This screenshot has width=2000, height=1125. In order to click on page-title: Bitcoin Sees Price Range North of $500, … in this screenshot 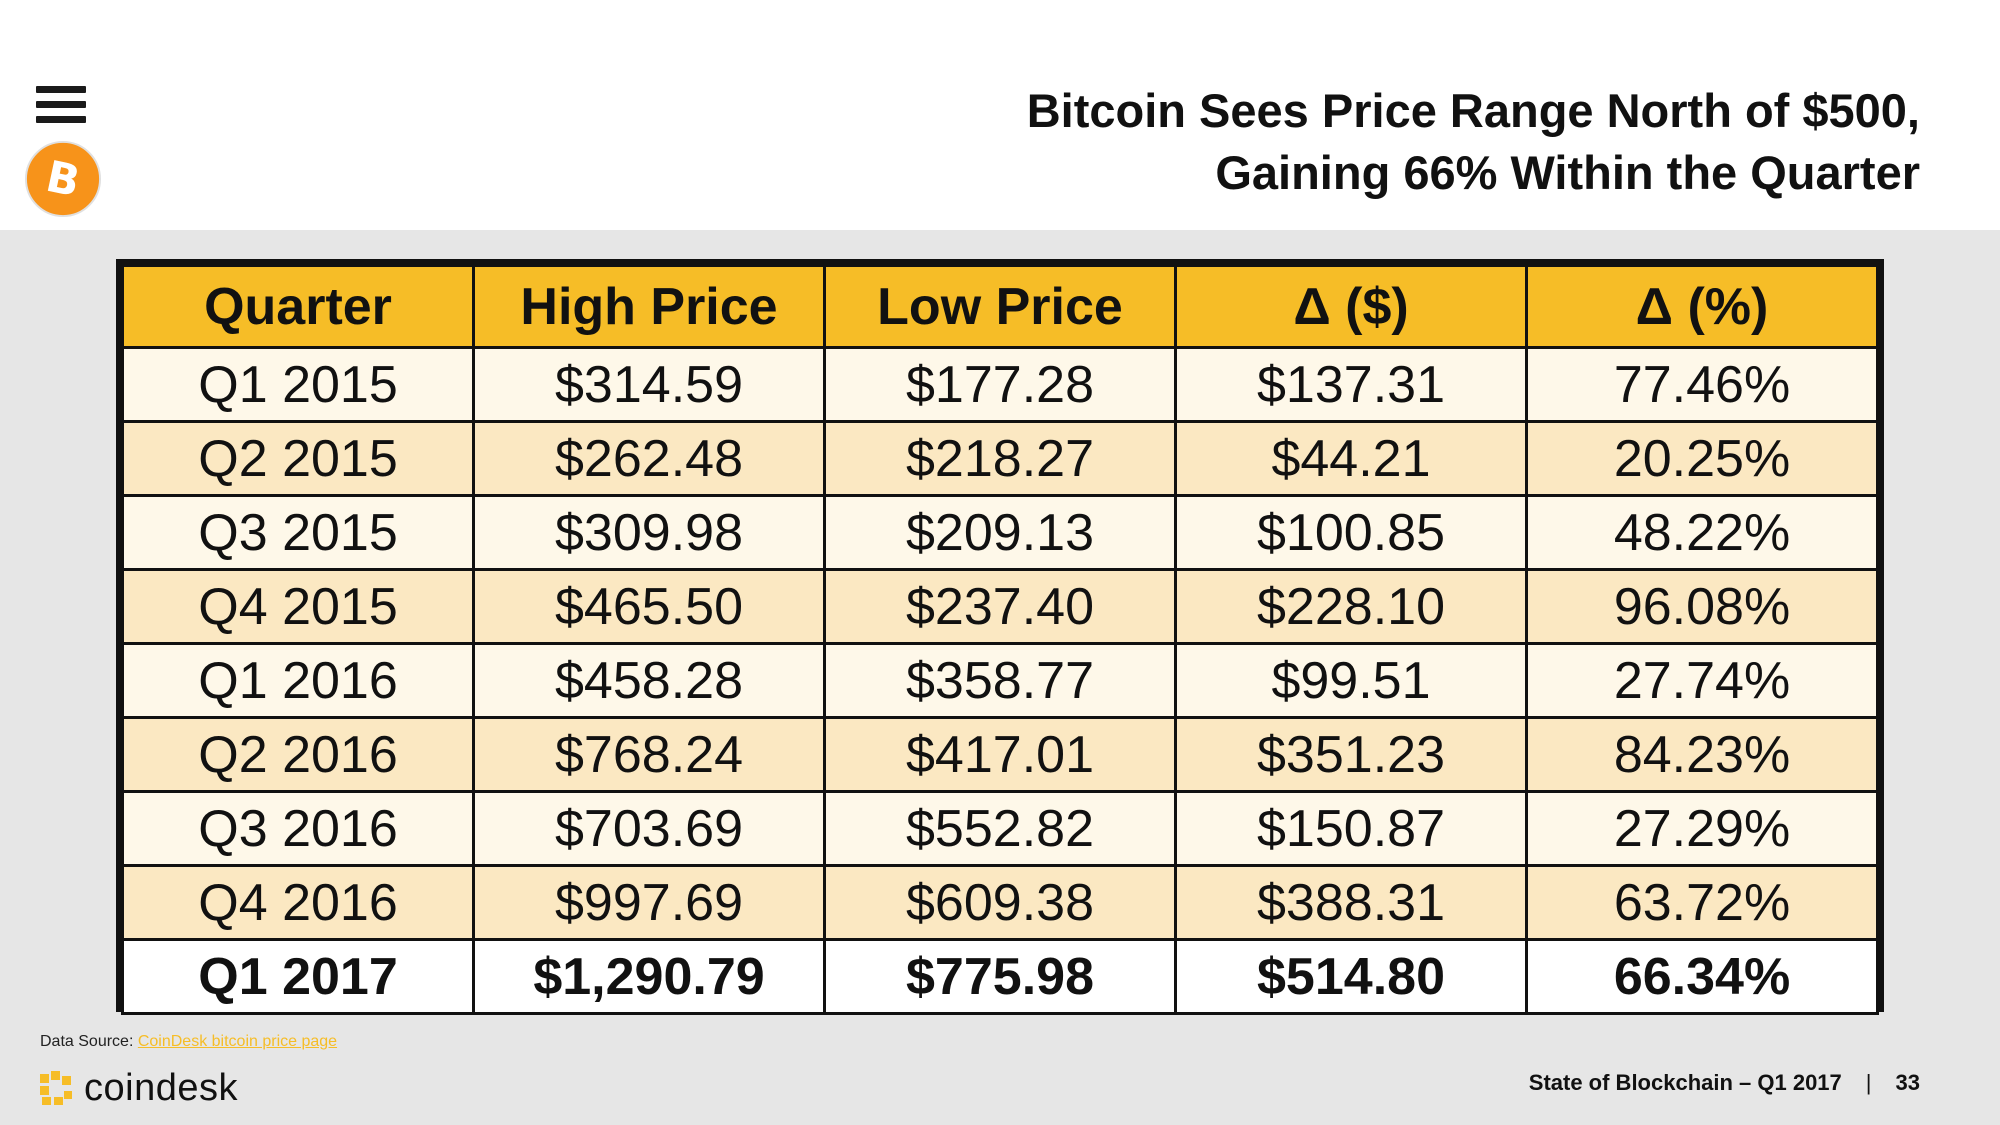, I will do `click(1473, 142)`.